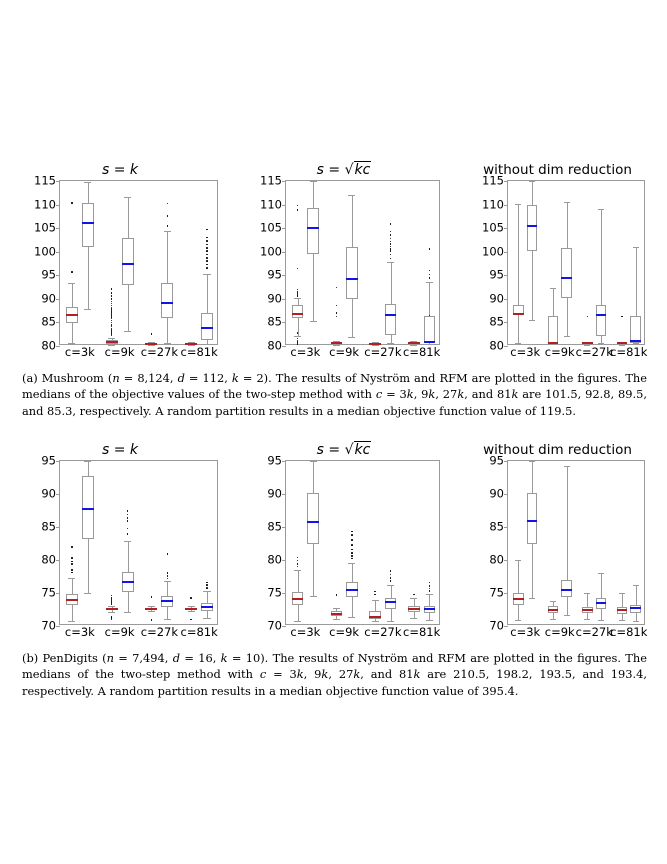 The image size is (667, 864). Describe the element at coordinates (274, 274) in the screenshot. I see `y-axis-tick-label: 95` at that location.